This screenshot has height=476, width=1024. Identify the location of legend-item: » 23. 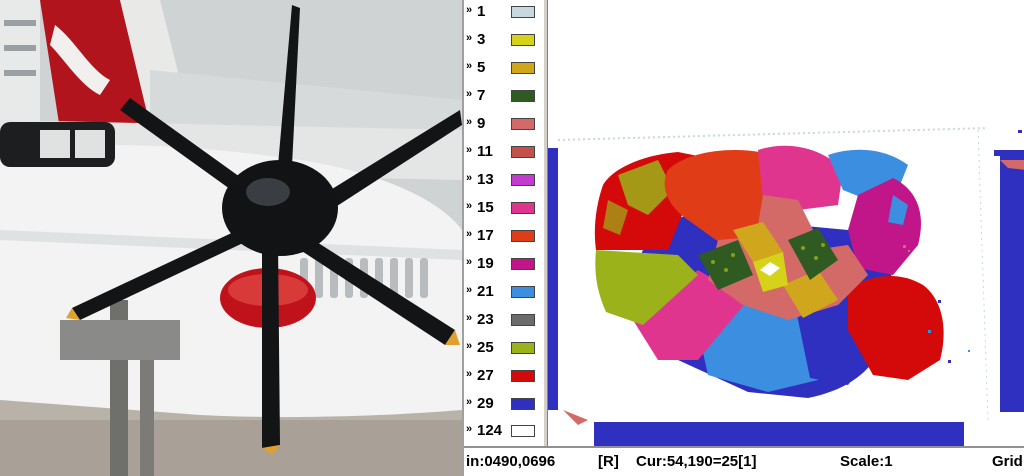
(504, 322).